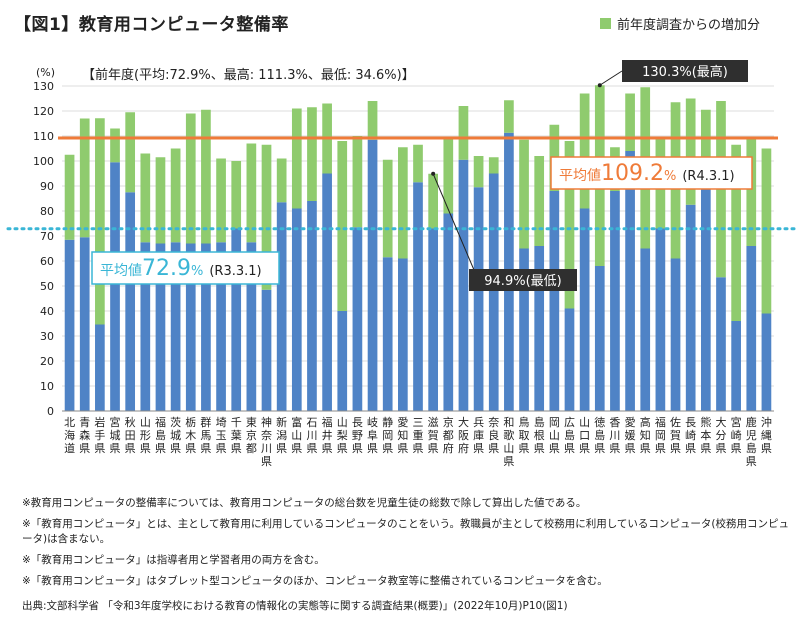 The width and height of the screenshot is (801, 627). I want to click on x-tick-label-15: 富山県, so click(296, 435).